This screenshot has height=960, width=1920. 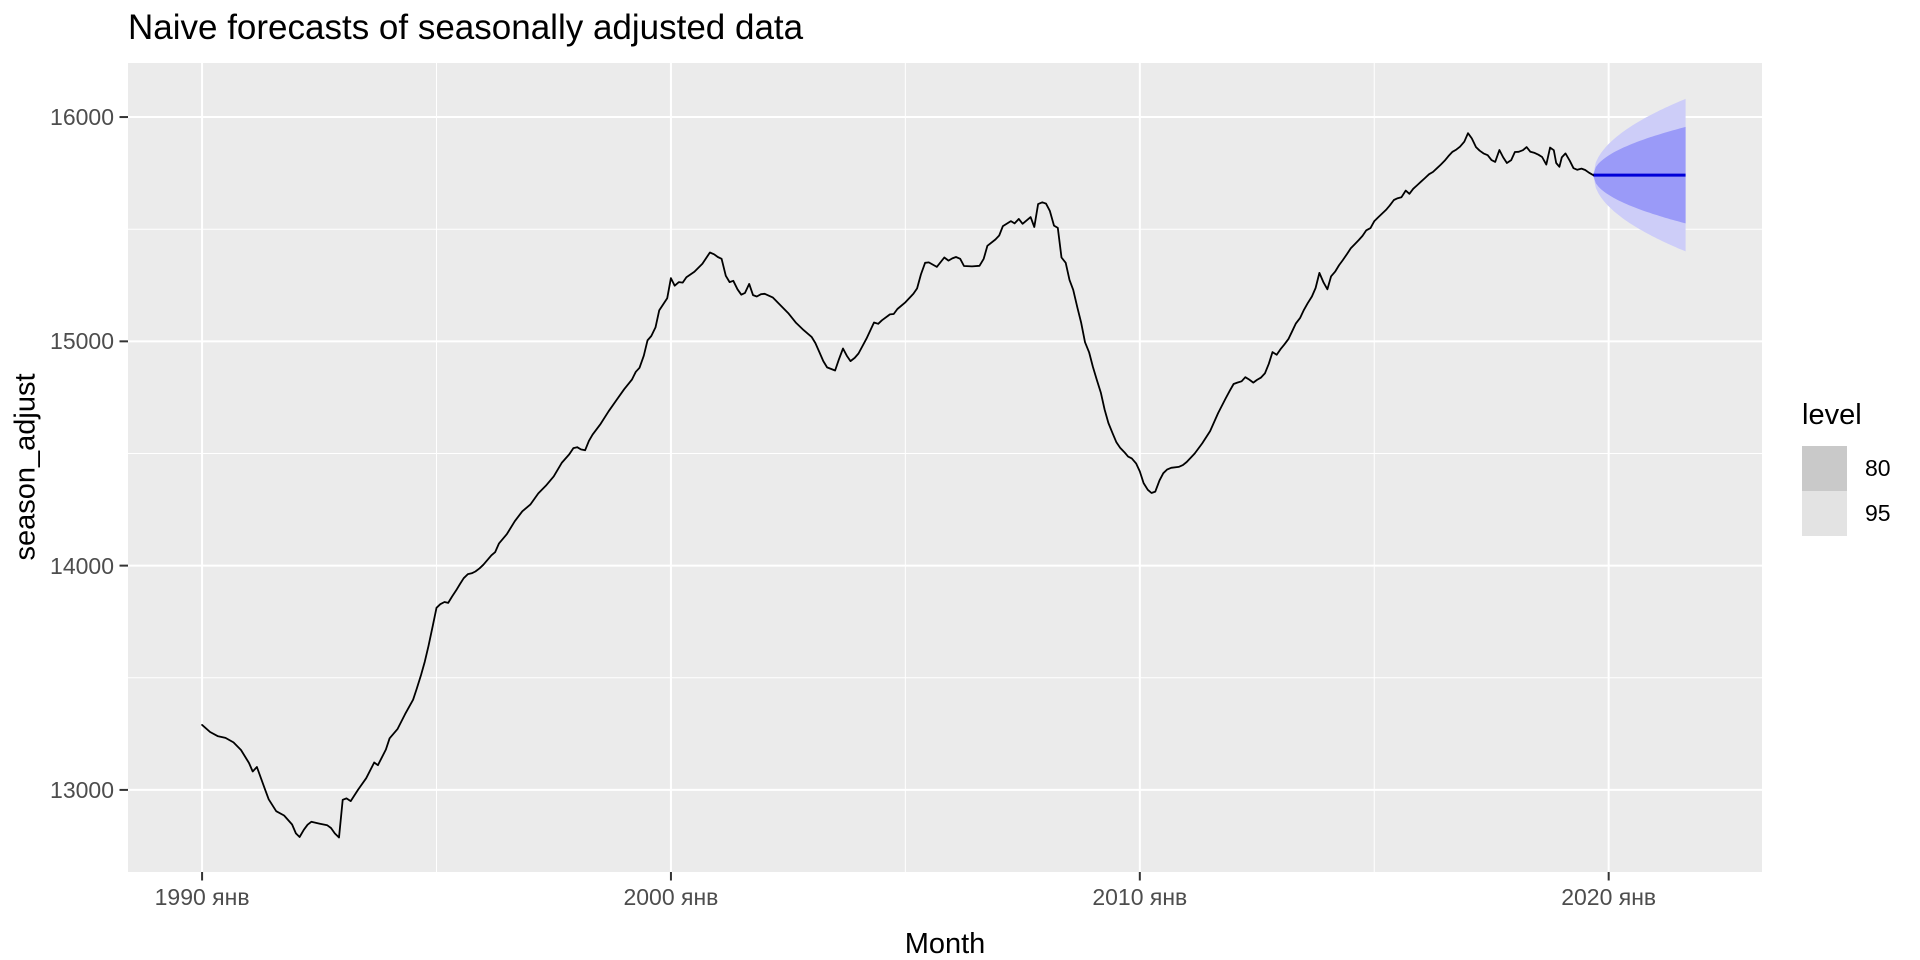 I want to click on legend-label-95: 95, so click(x=1878, y=513).